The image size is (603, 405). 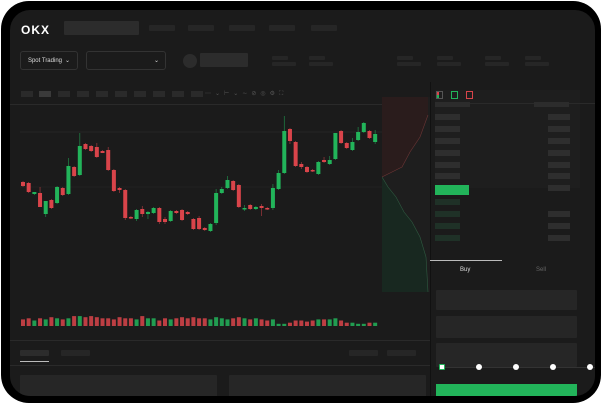 What do you see at coordinates (256, 94) in the screenshot?
I see `ruler-icon: ⊘` at bounding box center [256, 94].